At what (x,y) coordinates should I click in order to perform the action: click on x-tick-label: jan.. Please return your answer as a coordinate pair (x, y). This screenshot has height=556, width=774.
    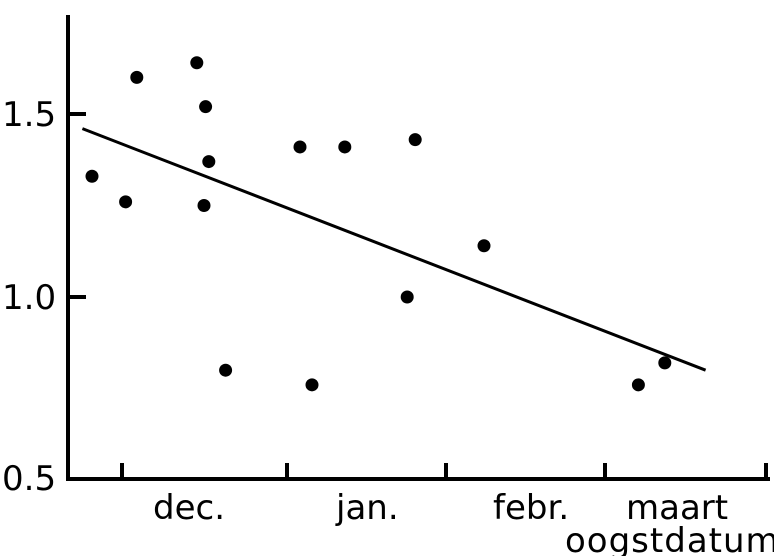
    Looking at the image, I should click on (367, 508).